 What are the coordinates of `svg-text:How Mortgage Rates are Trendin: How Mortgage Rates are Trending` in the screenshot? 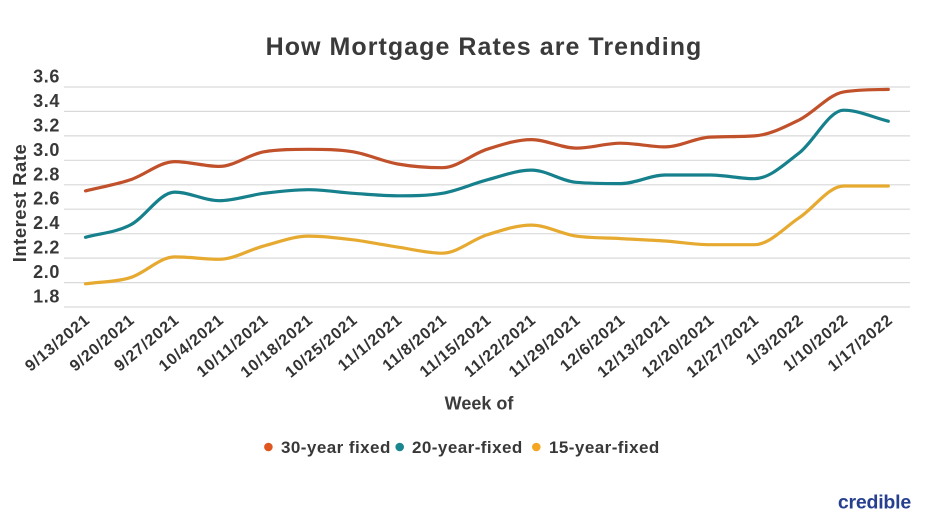 It's located at (484, 47).